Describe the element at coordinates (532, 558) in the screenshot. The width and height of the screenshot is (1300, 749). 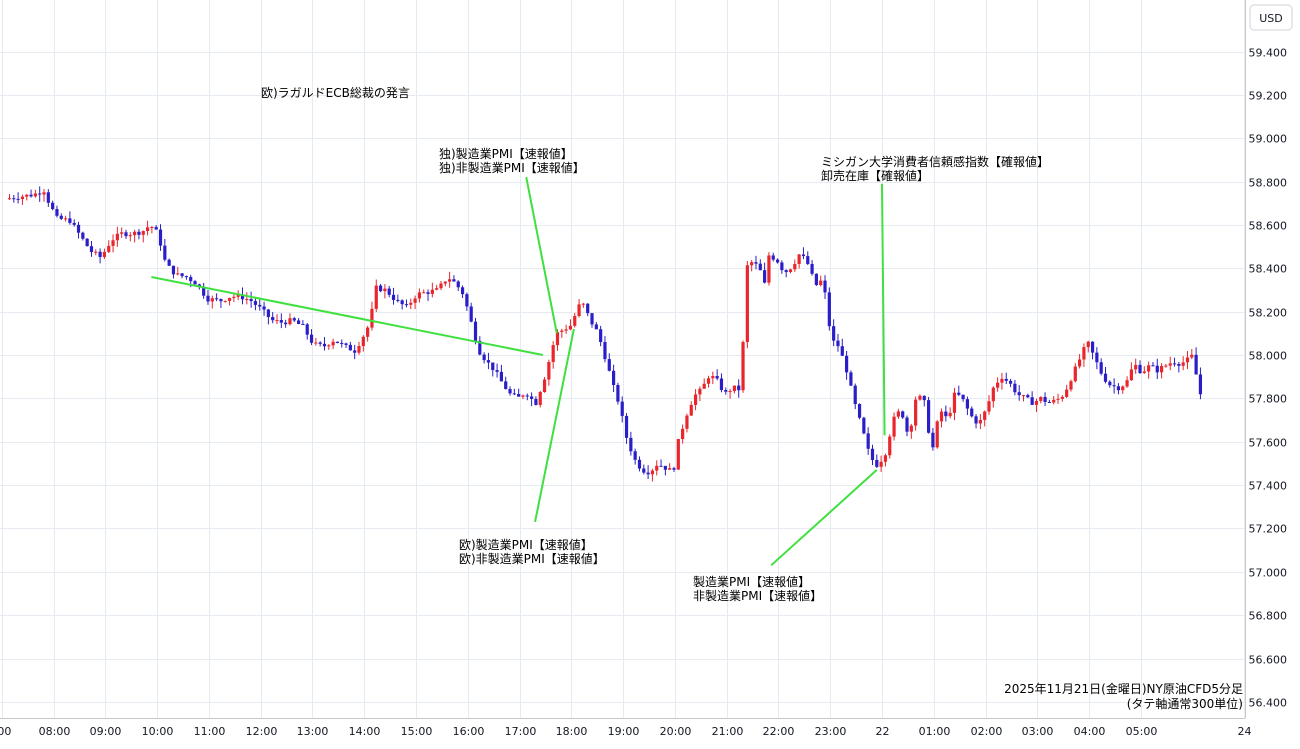
I see `annotation-text: 欧)非製造業PMI【速報値】` at that location.